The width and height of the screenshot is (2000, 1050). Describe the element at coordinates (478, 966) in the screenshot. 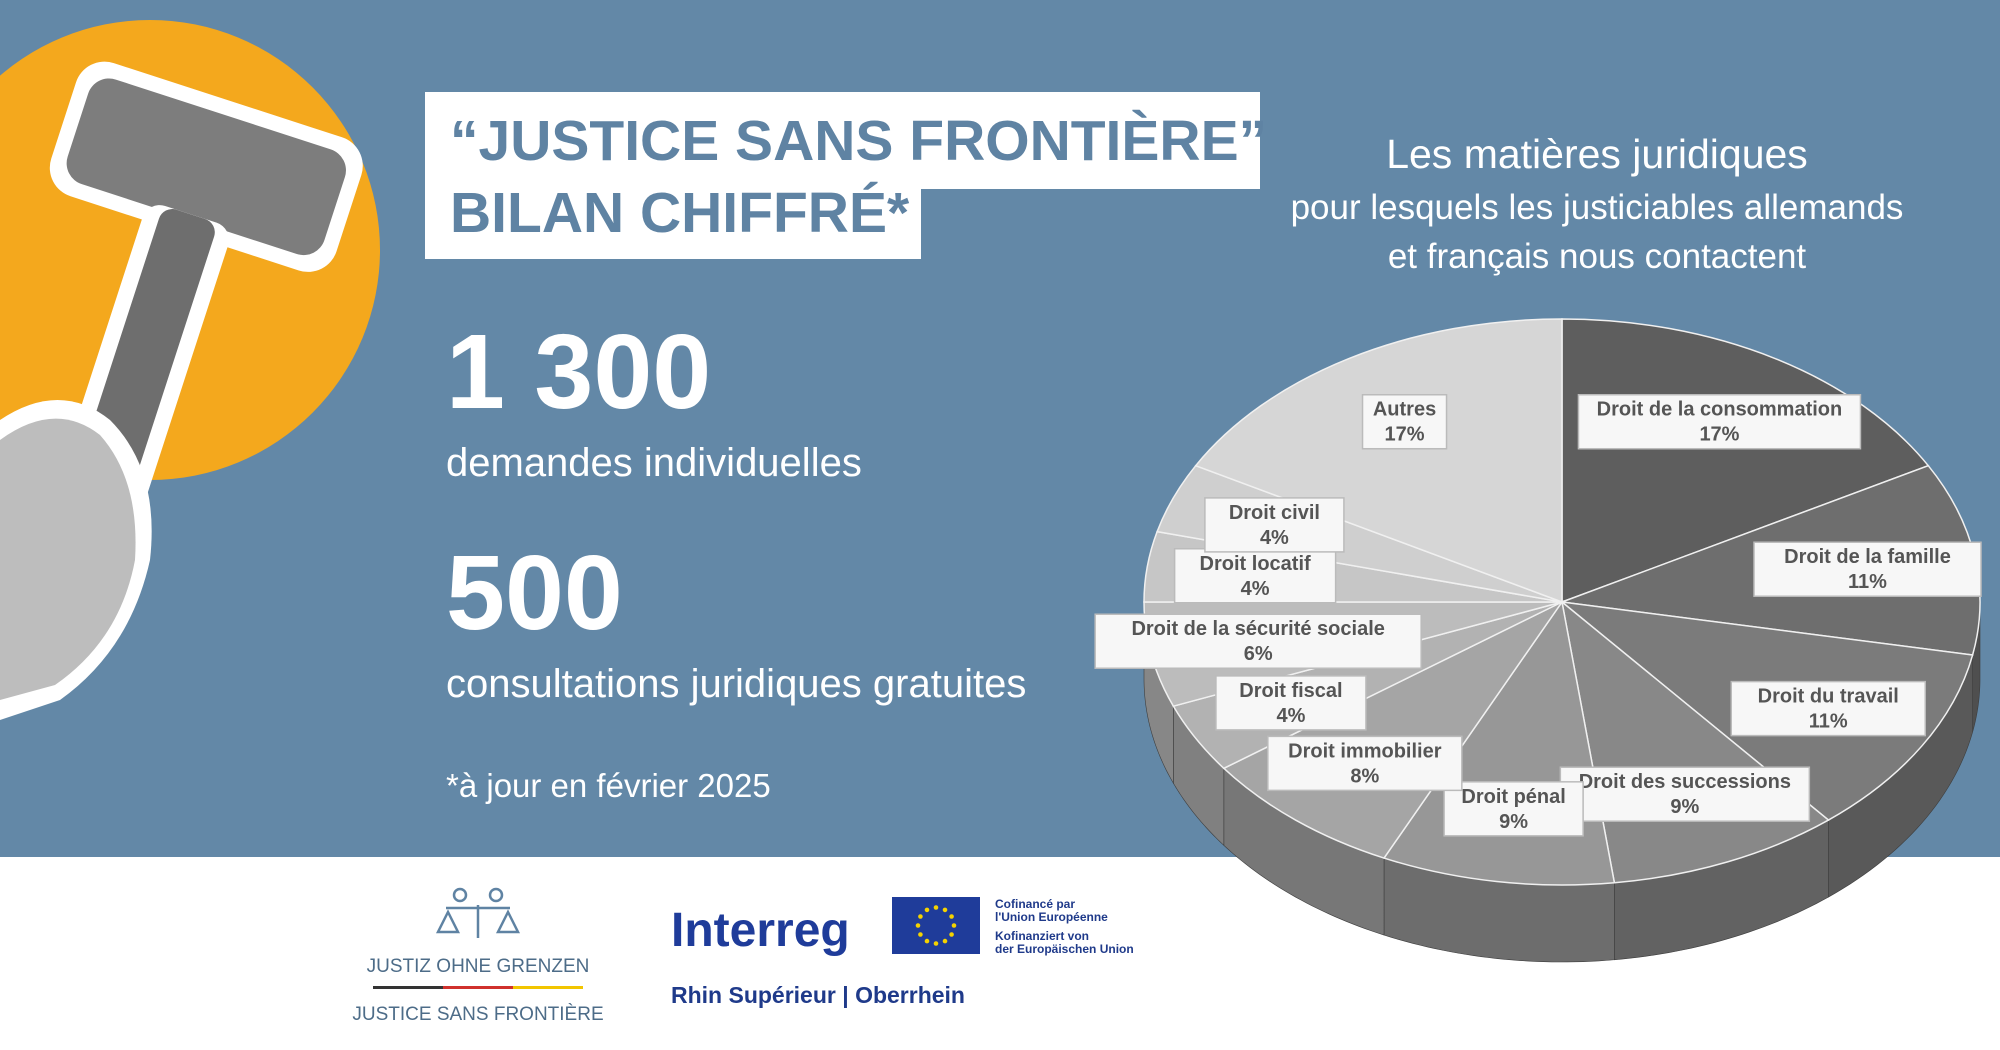

I see `logo-text: JUSTIZ OHNE GRENZEN` at that location.